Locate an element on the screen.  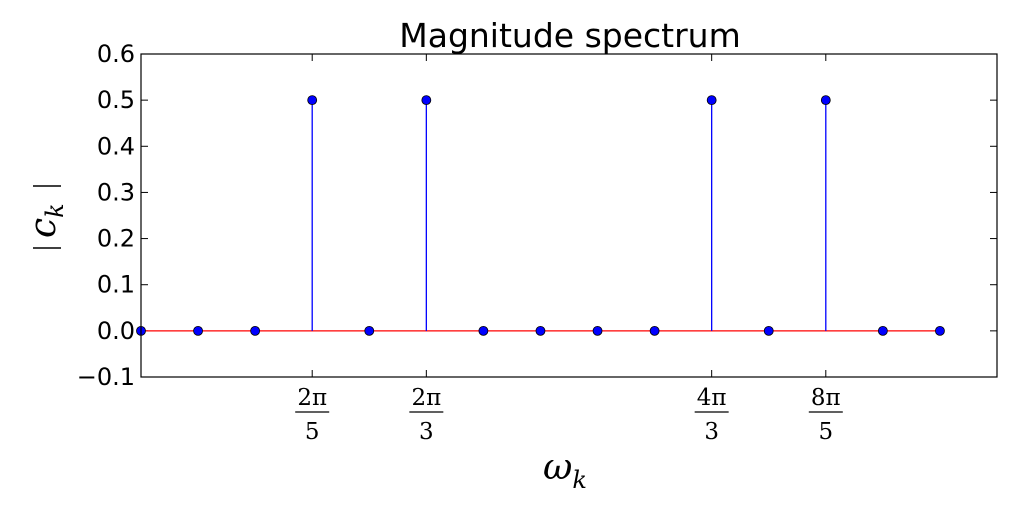
y-tick-label: 0.5 is located at coordinates (116, 100).